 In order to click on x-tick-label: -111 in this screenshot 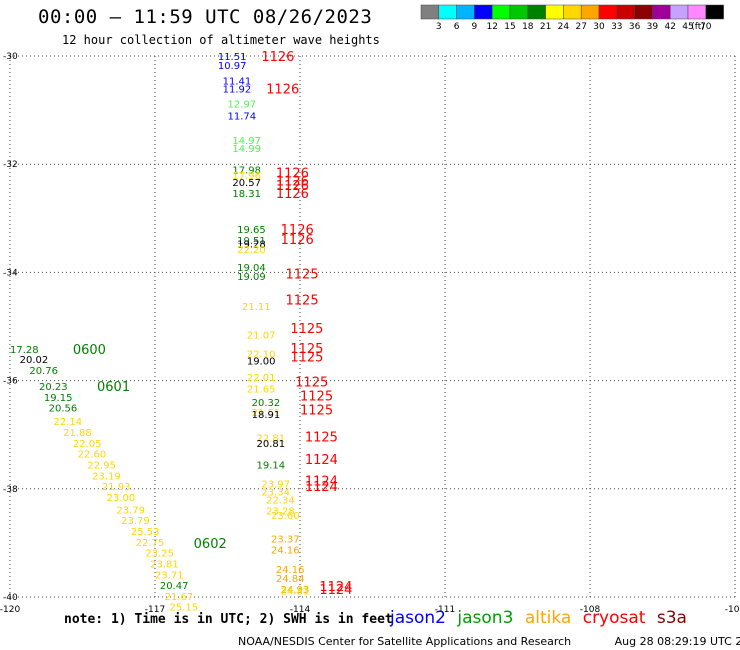, I will do `click(445, 610)`.